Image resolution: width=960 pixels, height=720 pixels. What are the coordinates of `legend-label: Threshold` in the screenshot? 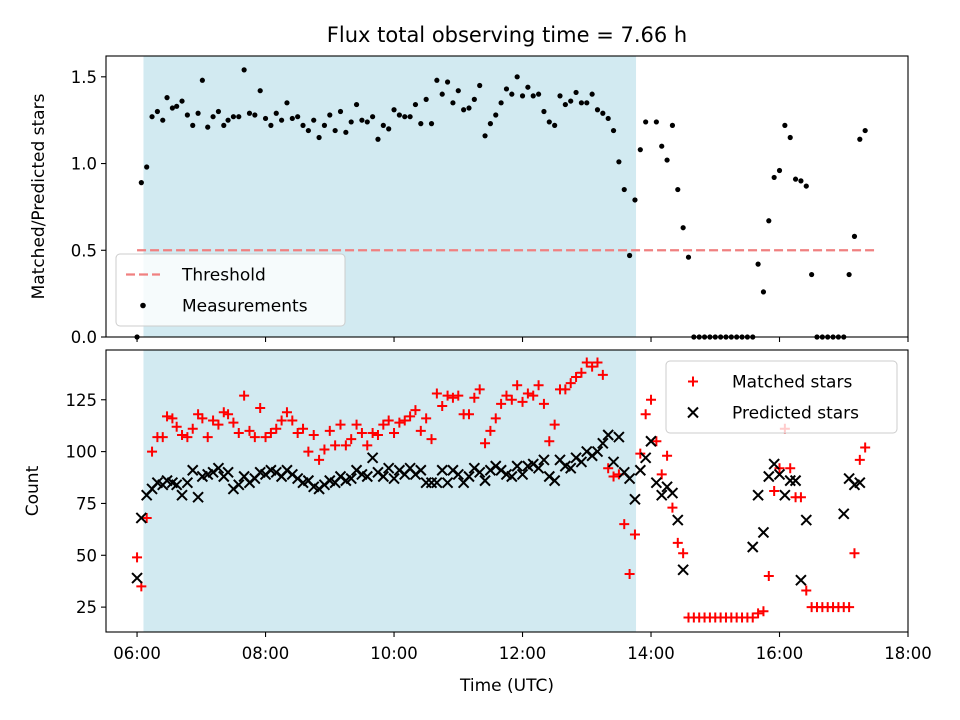 It's located at (223, 276).